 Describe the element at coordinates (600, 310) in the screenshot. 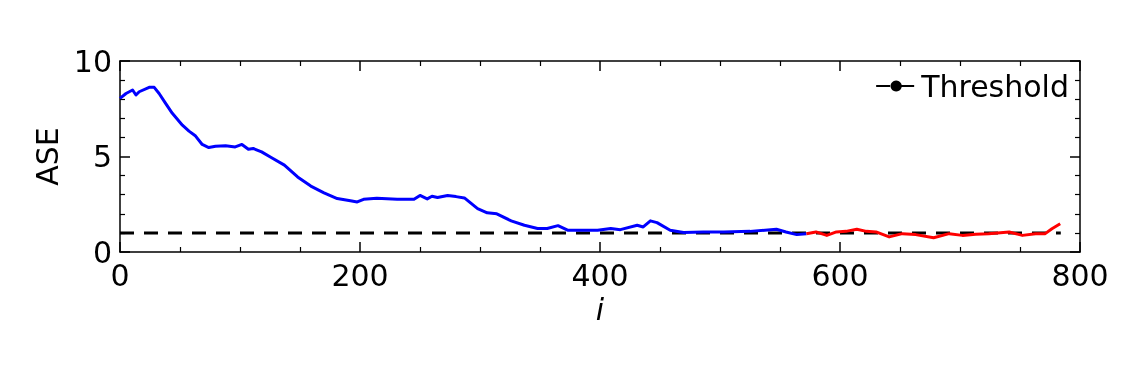

I see `x-axis-title: i` at that location.